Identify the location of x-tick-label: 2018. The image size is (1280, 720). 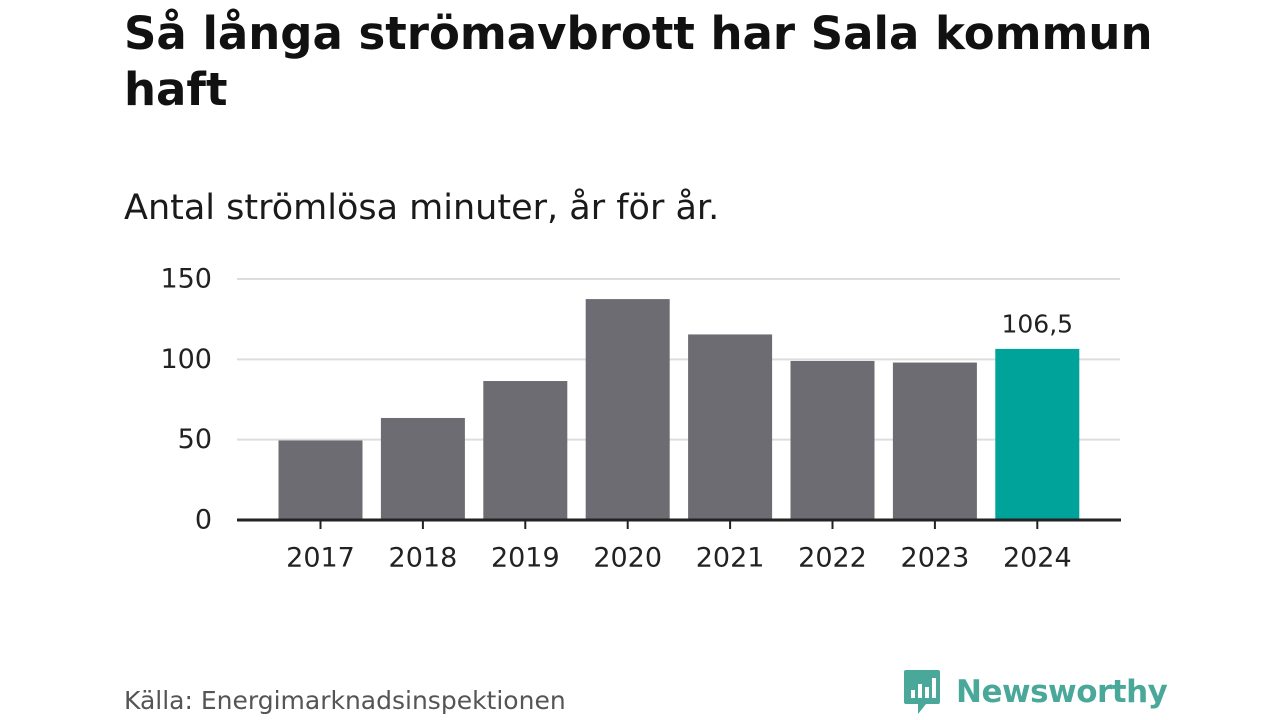
(423, 558).